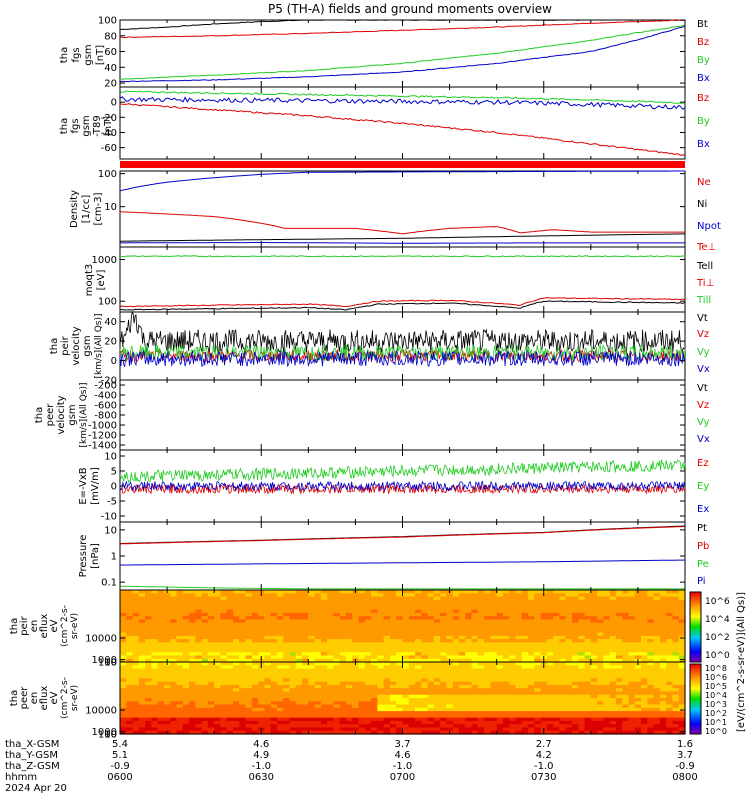  I want to click on panel-peir-velocity-ylabel-5: [km/s](All Qs)], so click(99, 345).